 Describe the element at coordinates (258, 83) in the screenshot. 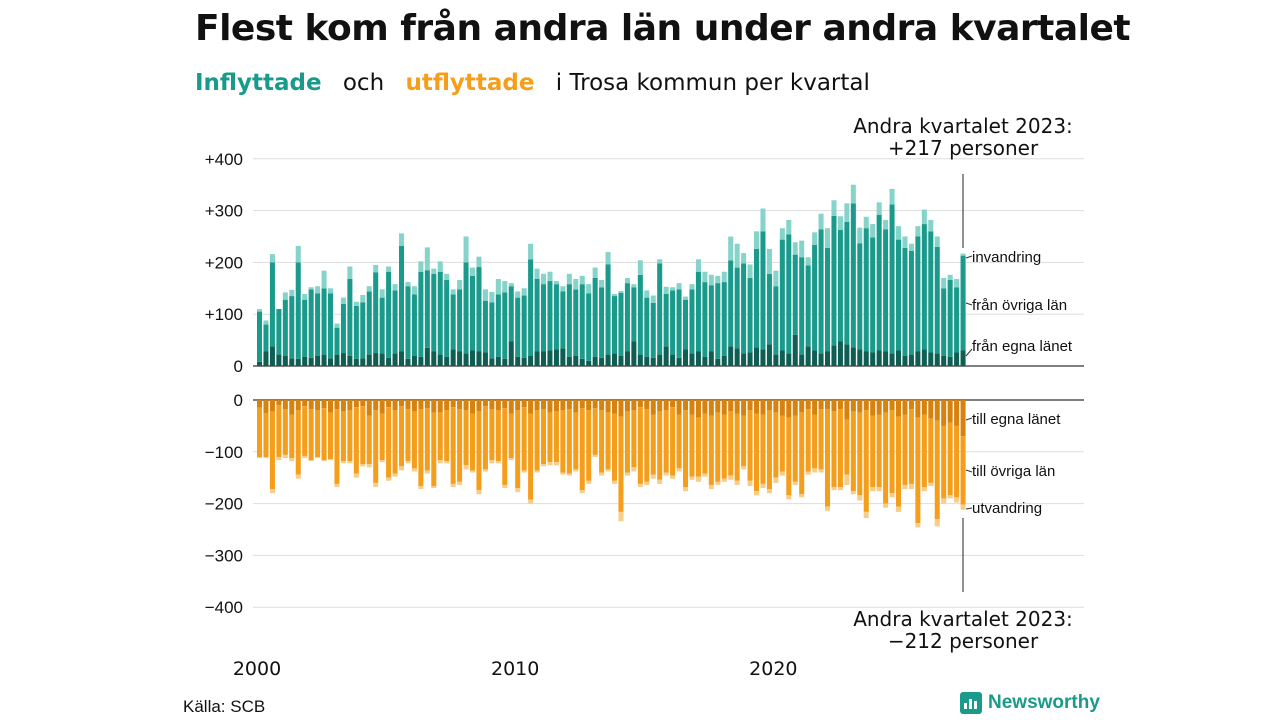

I see `subtitle-inflyttade: Inflyttade` at that location.